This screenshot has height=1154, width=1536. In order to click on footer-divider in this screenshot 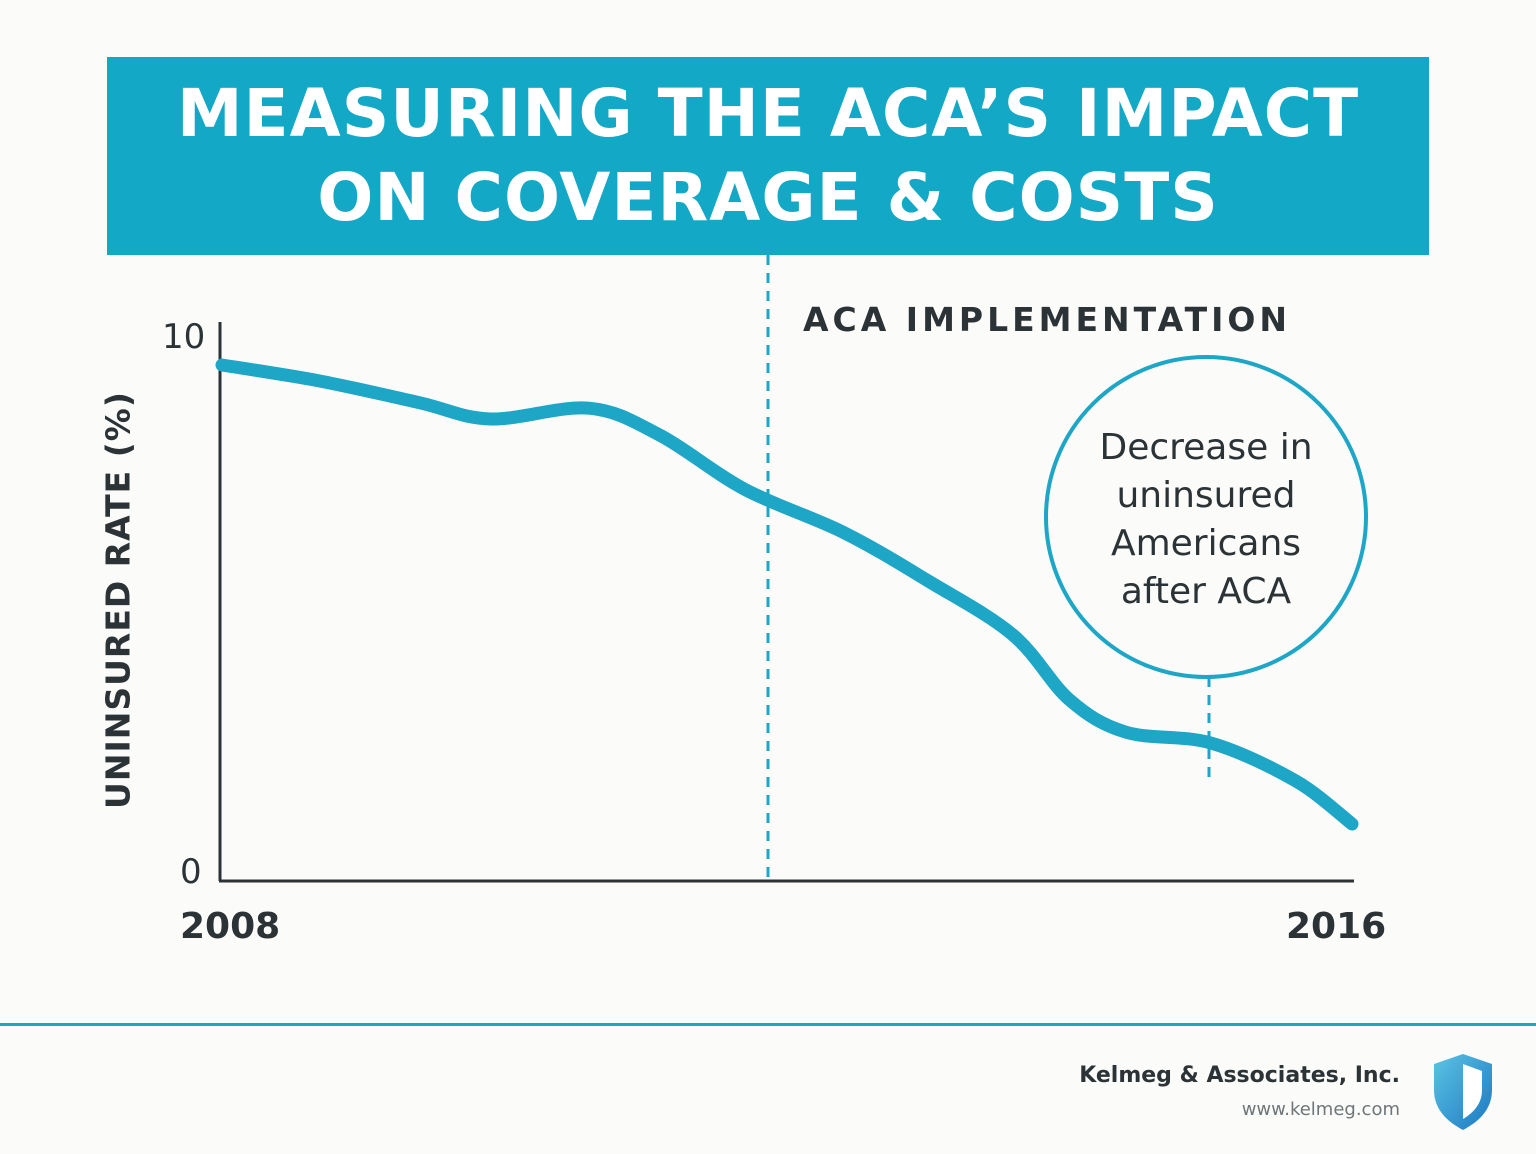, I will do `click(768, 1024)`.